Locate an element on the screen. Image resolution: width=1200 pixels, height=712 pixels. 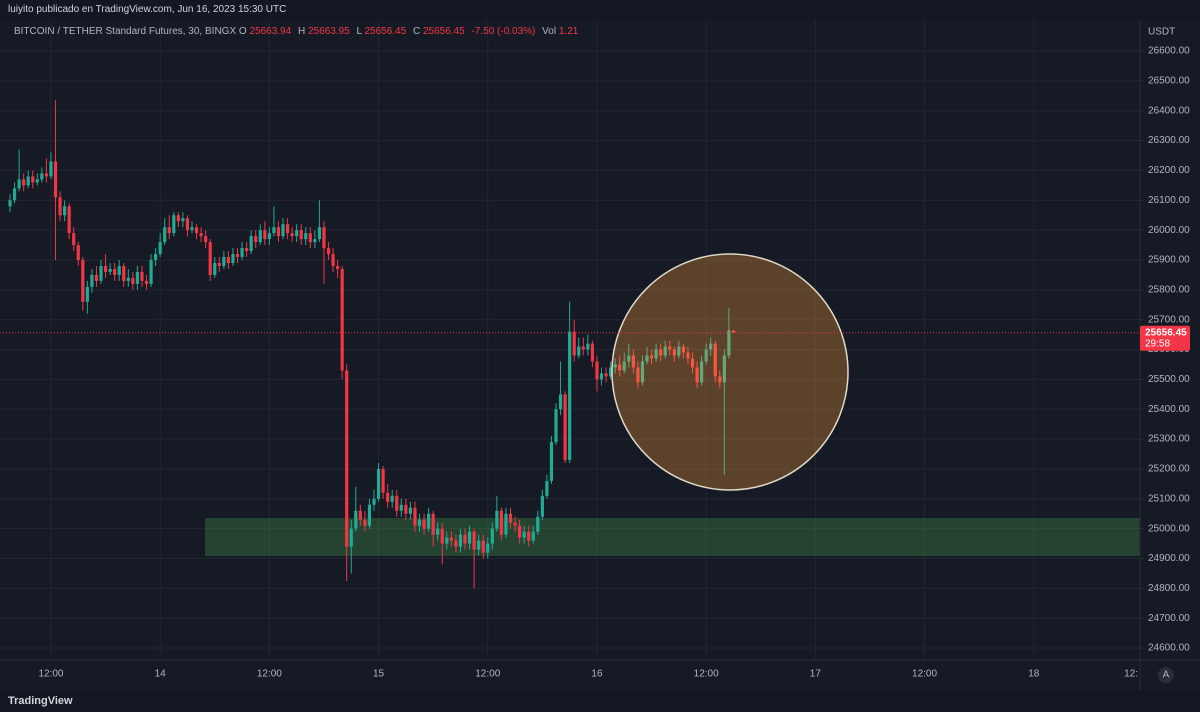
auto-button: A is located at coordinates (1166, 675).